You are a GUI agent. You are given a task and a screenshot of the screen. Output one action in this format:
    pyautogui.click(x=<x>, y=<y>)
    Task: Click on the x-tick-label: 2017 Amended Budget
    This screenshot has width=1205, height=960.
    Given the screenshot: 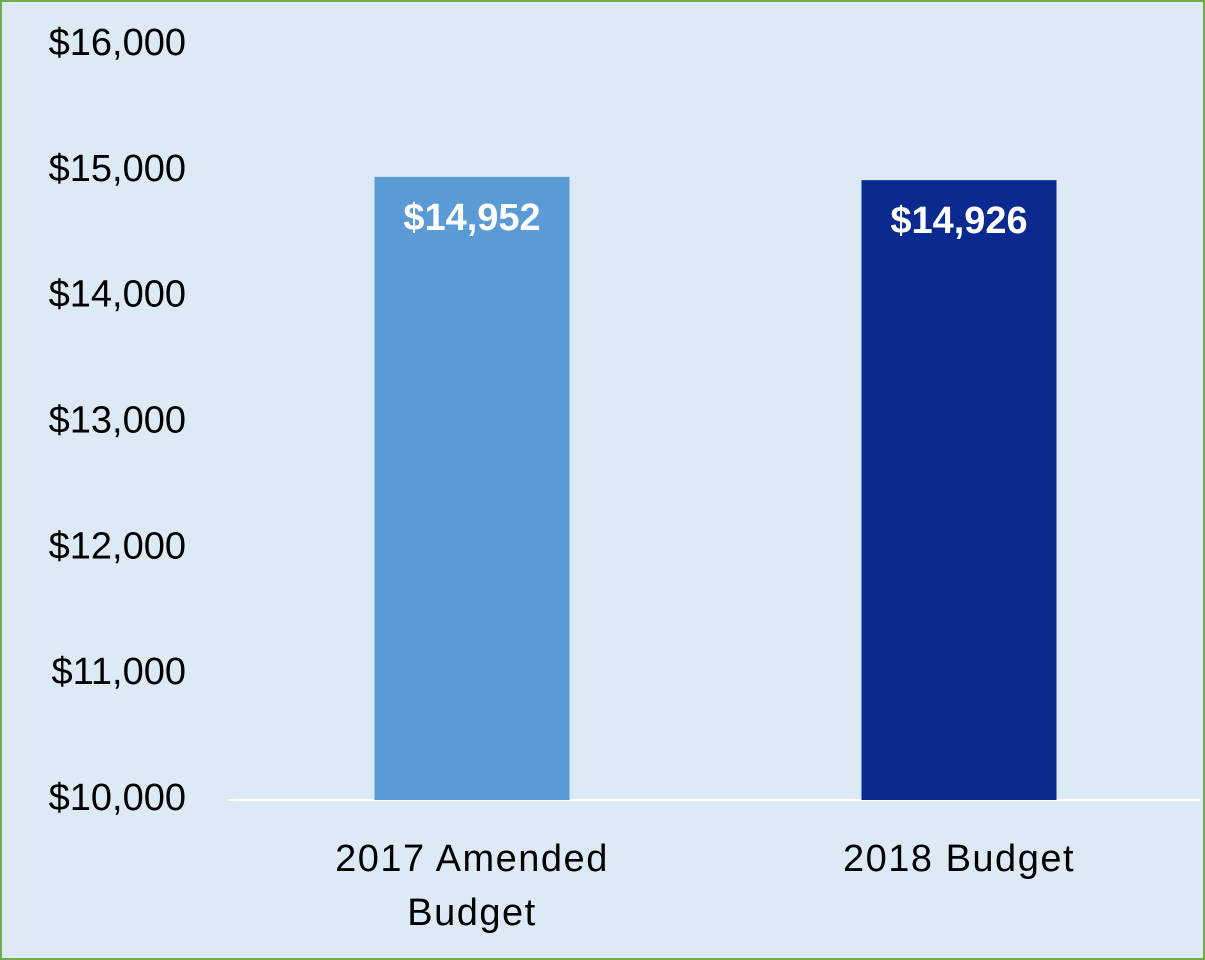 What is the action you would take?
    pyautogui.click(x=472, y=886)
    